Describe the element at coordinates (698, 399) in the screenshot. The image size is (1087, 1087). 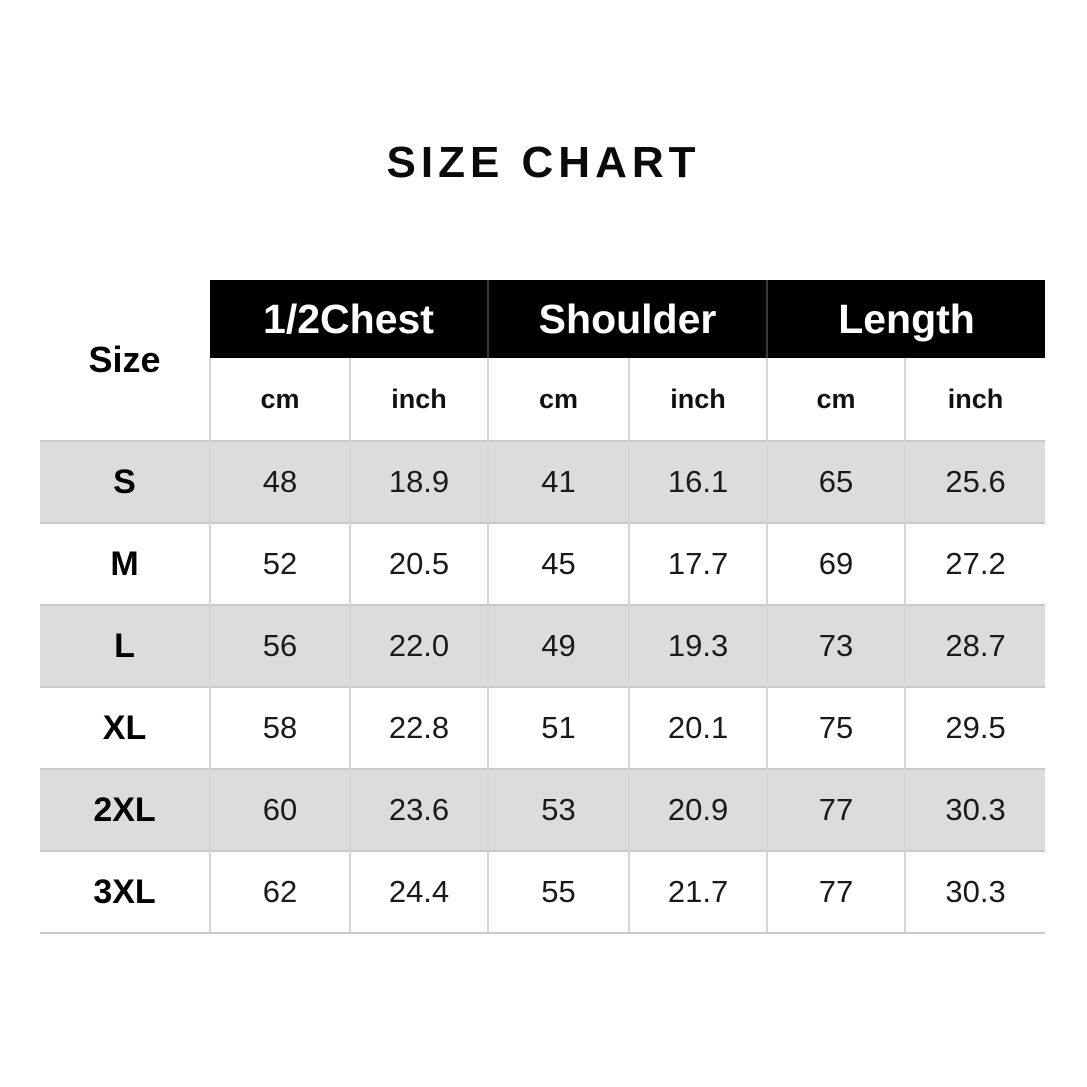
I see `unit-header-shoulder-inch: inch` at that location.